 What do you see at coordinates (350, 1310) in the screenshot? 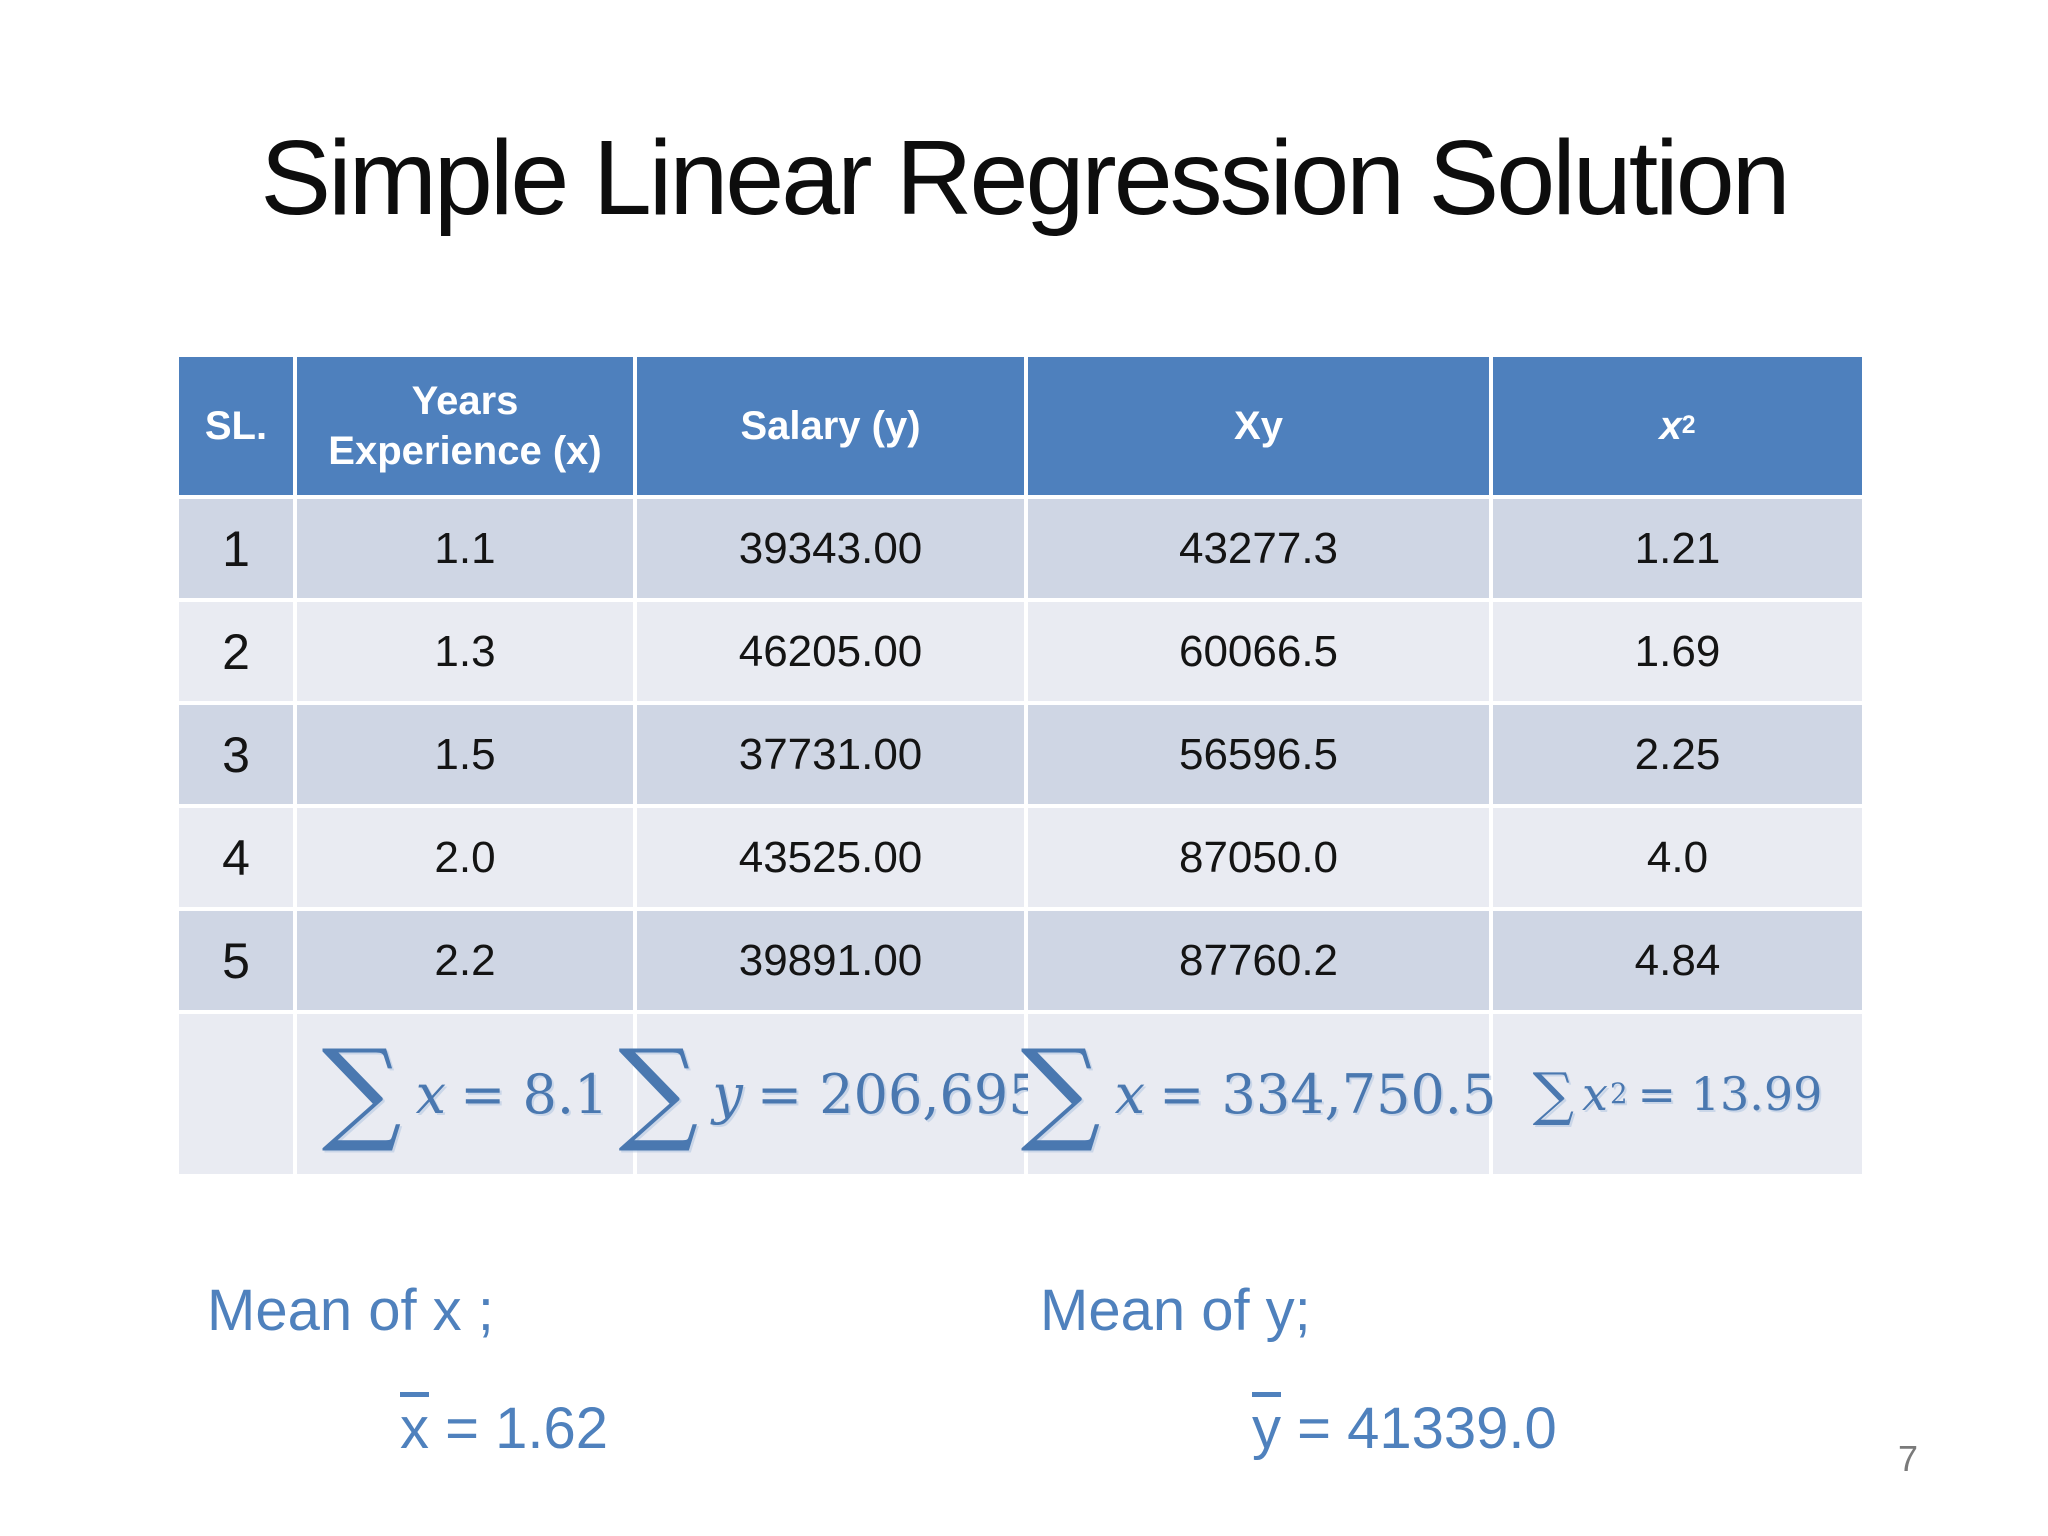
I see `mean-x-label: Mean of x ;` at bounding box center [350, 1310].